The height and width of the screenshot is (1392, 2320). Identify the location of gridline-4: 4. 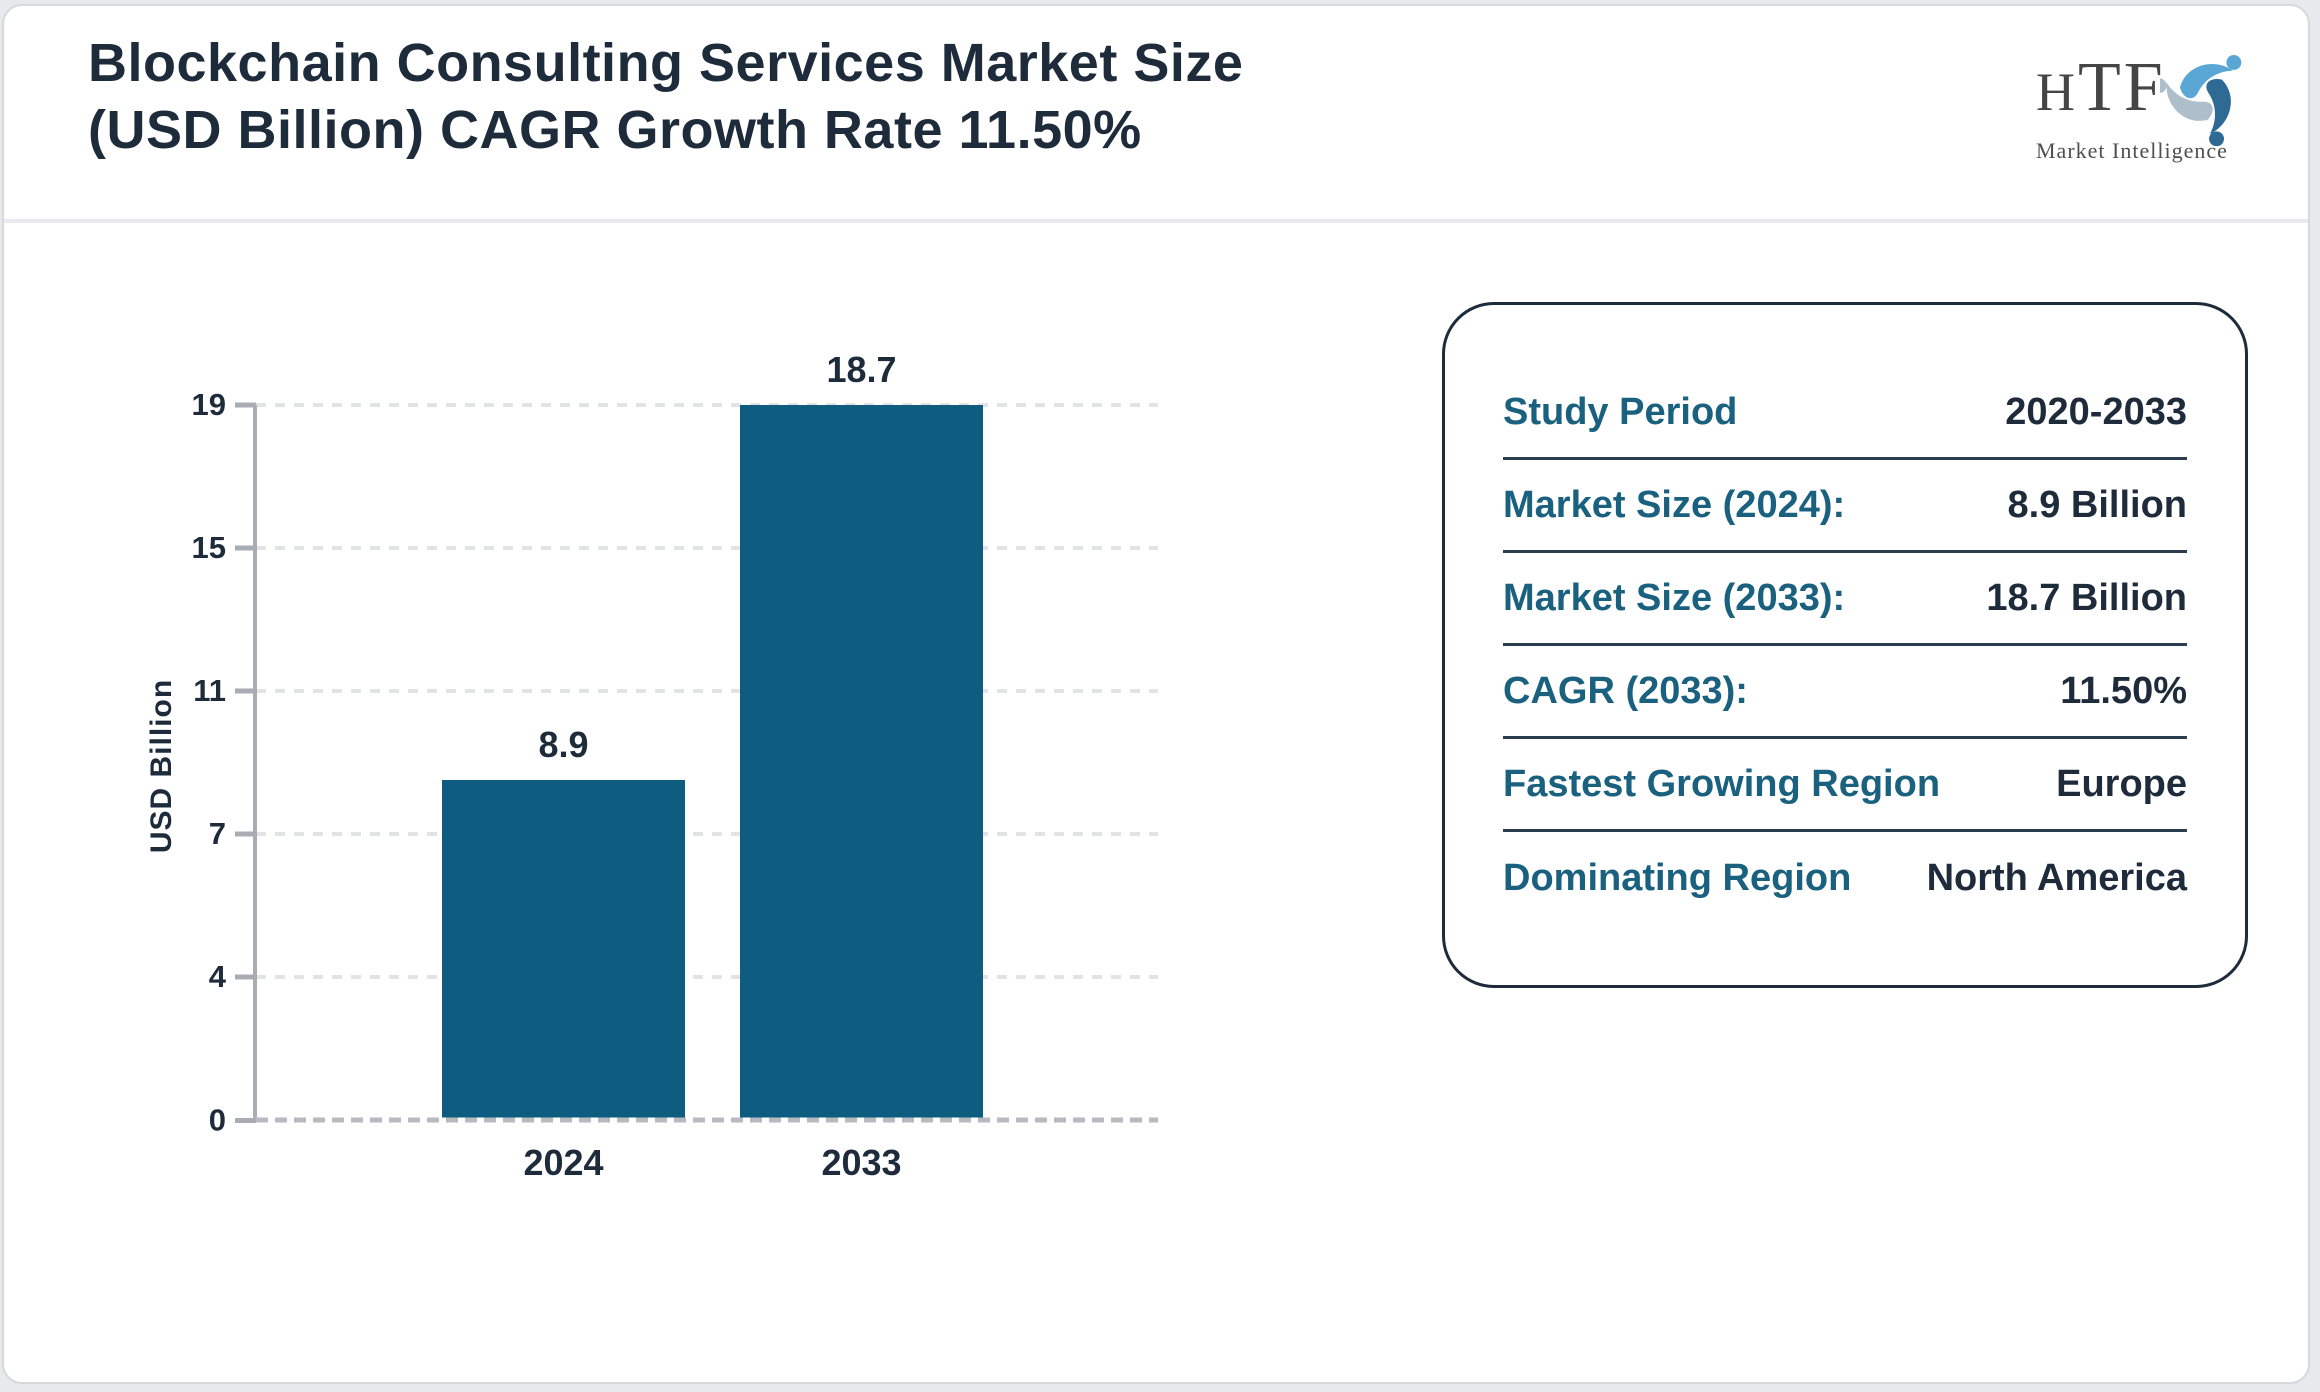
(683, 976).